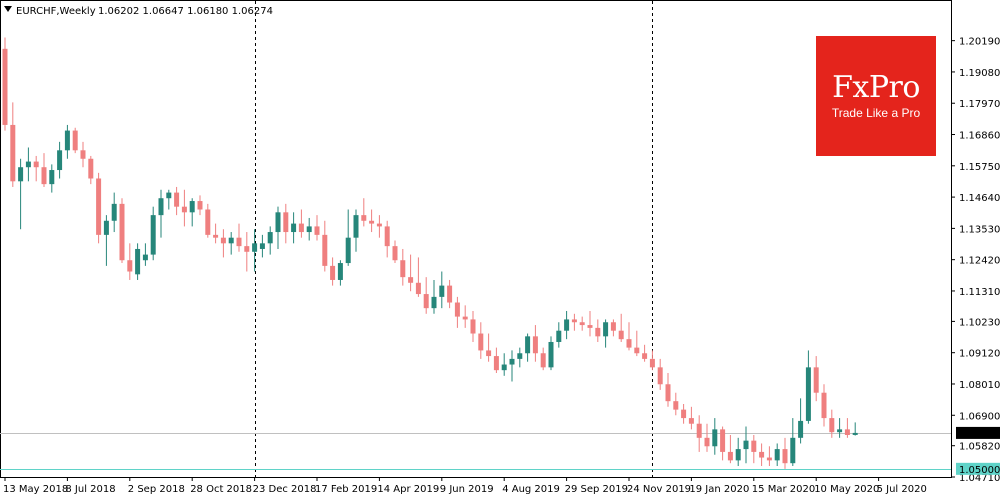  I want to click on ohlc-values: 1.06202 1.06647 1.06180 1.06274, so click(185, 11).